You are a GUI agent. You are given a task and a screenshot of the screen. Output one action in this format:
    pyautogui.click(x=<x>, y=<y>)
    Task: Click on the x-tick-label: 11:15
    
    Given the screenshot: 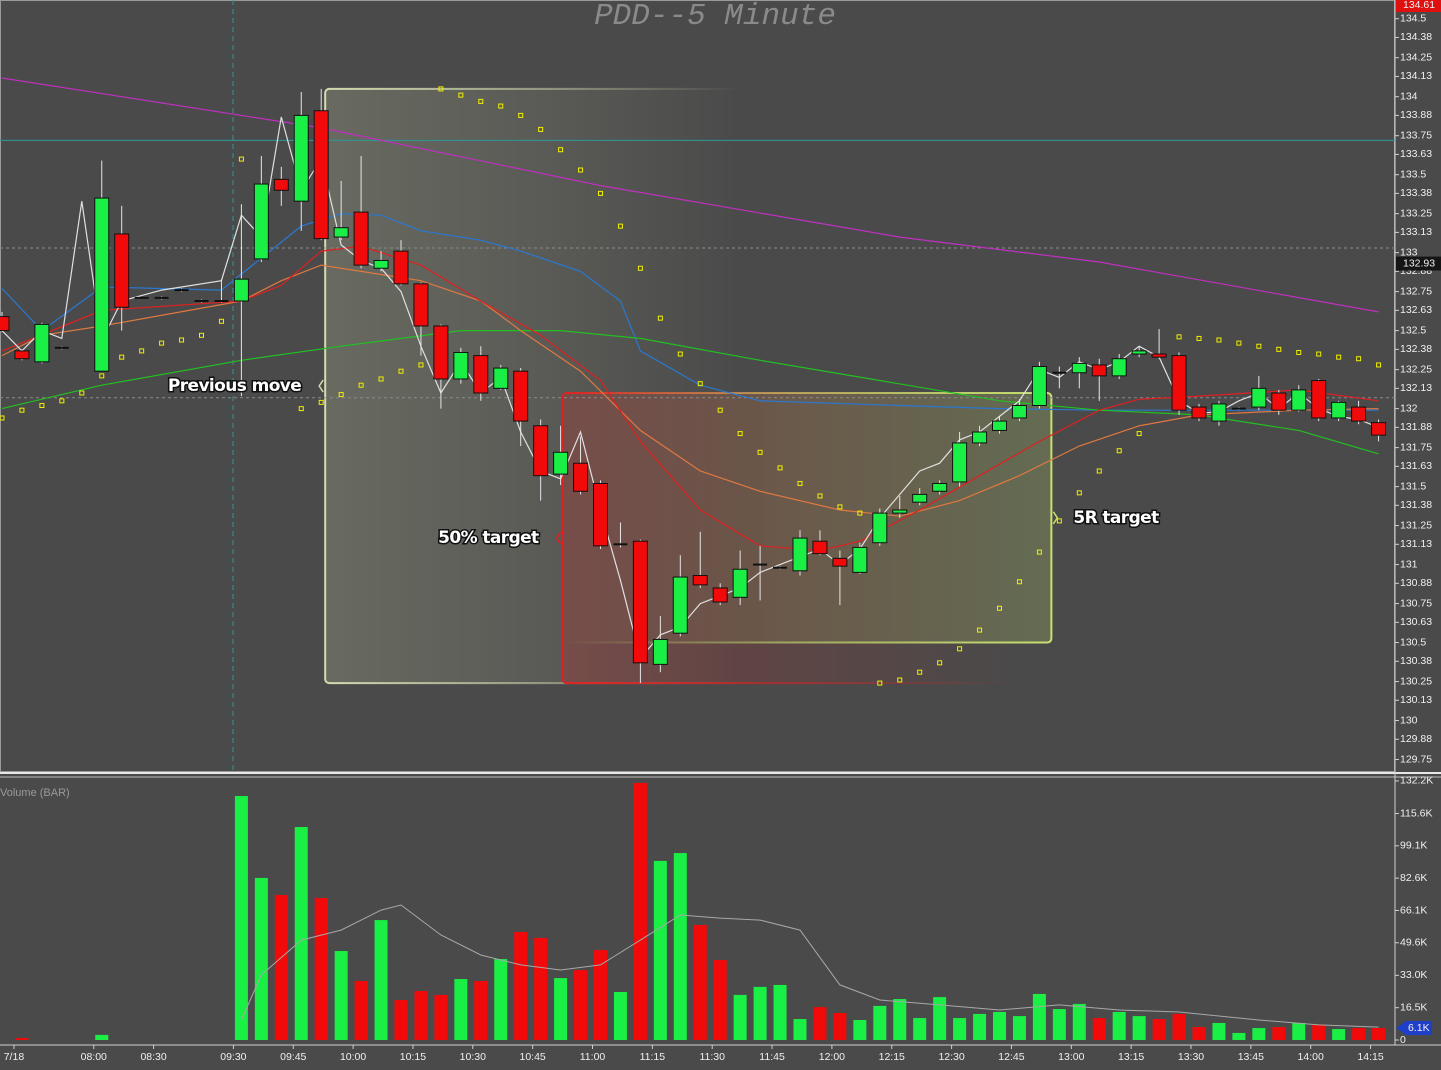 What is the action you would take?
    pyautogui.click(x=653, y=1057)
    